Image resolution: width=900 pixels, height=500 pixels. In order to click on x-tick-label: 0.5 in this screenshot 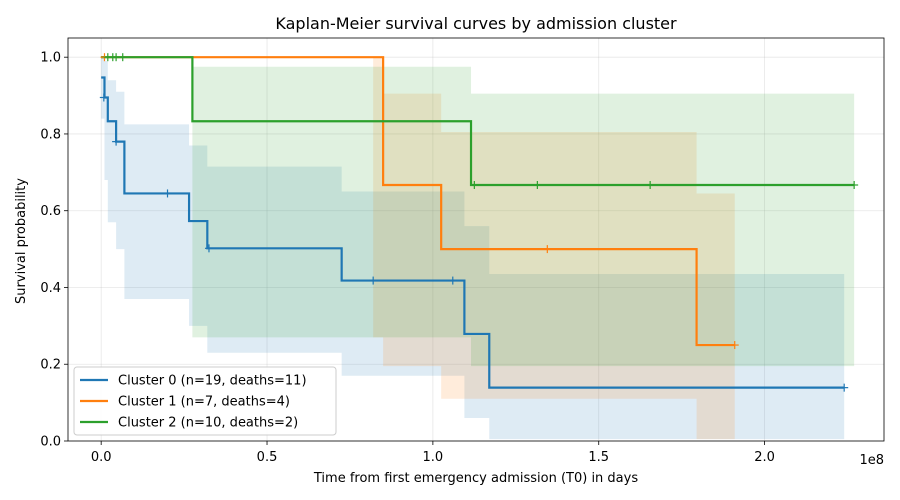, I will do `click(267, 457)`.